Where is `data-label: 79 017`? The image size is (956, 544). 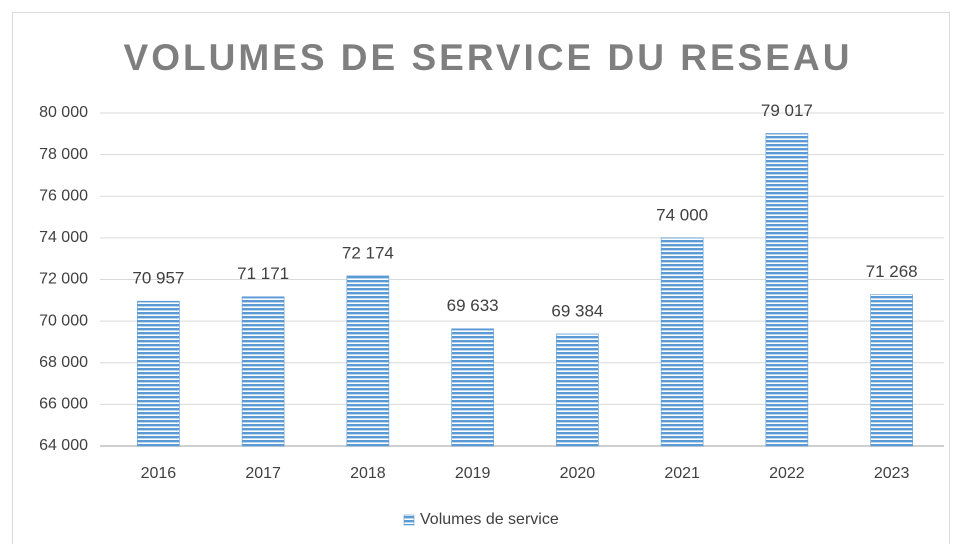 data-label: 79 017 is located at coordinates (787, 110).